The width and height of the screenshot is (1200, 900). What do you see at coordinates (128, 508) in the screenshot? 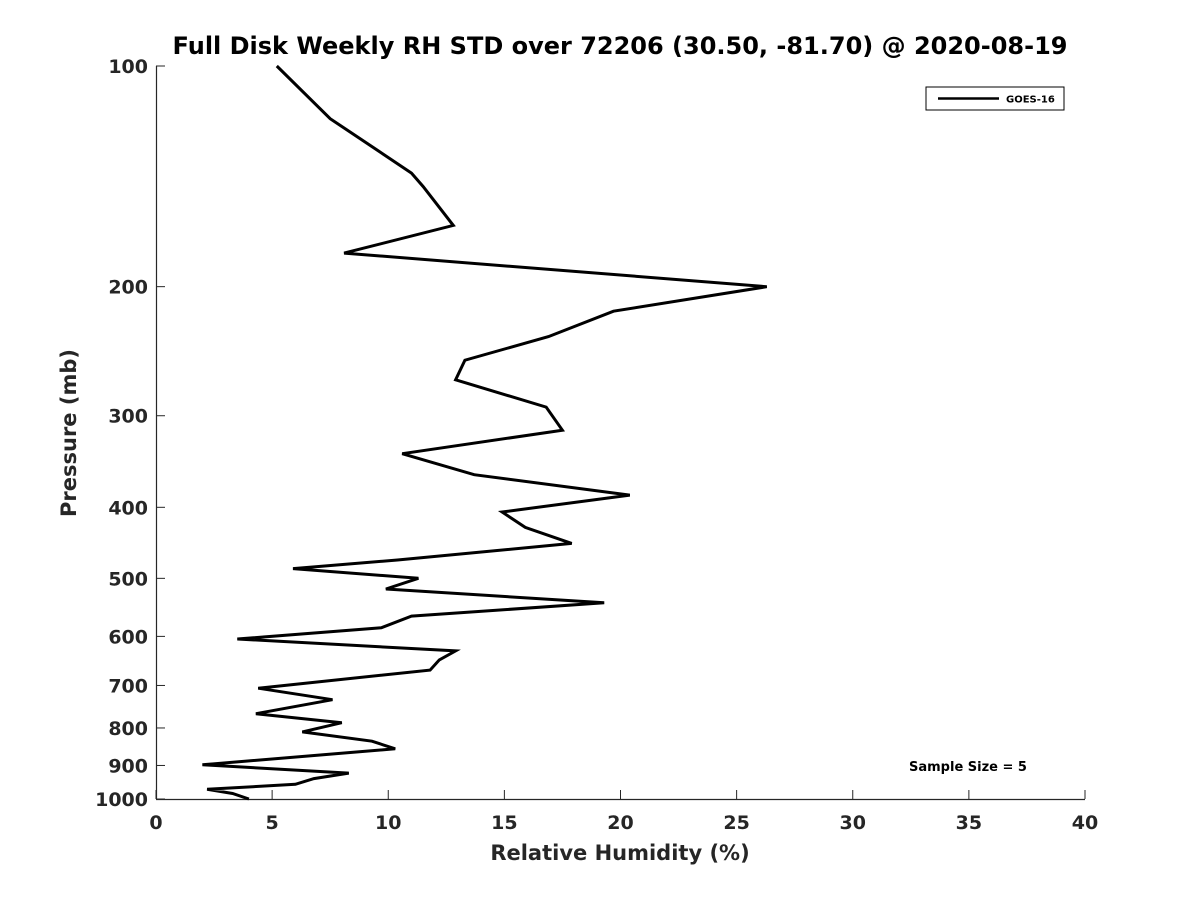
I see `y-tick-label: 400` at bounding box center [128, 508].